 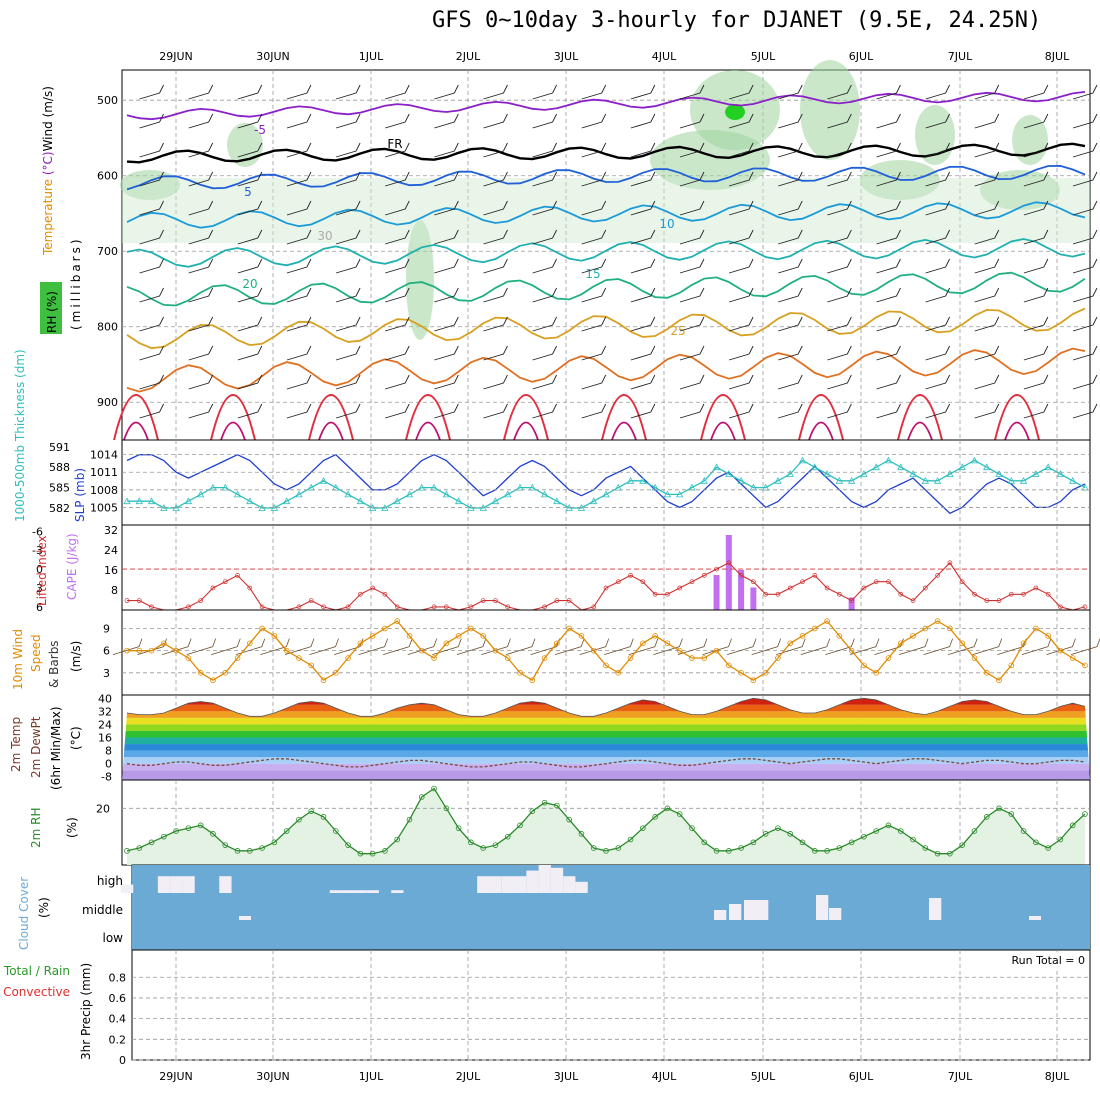 What do you see at coordinates (105, 738) in the screenshot?
I see `temp-tick-label: 16` at bounding box center [105, 738].